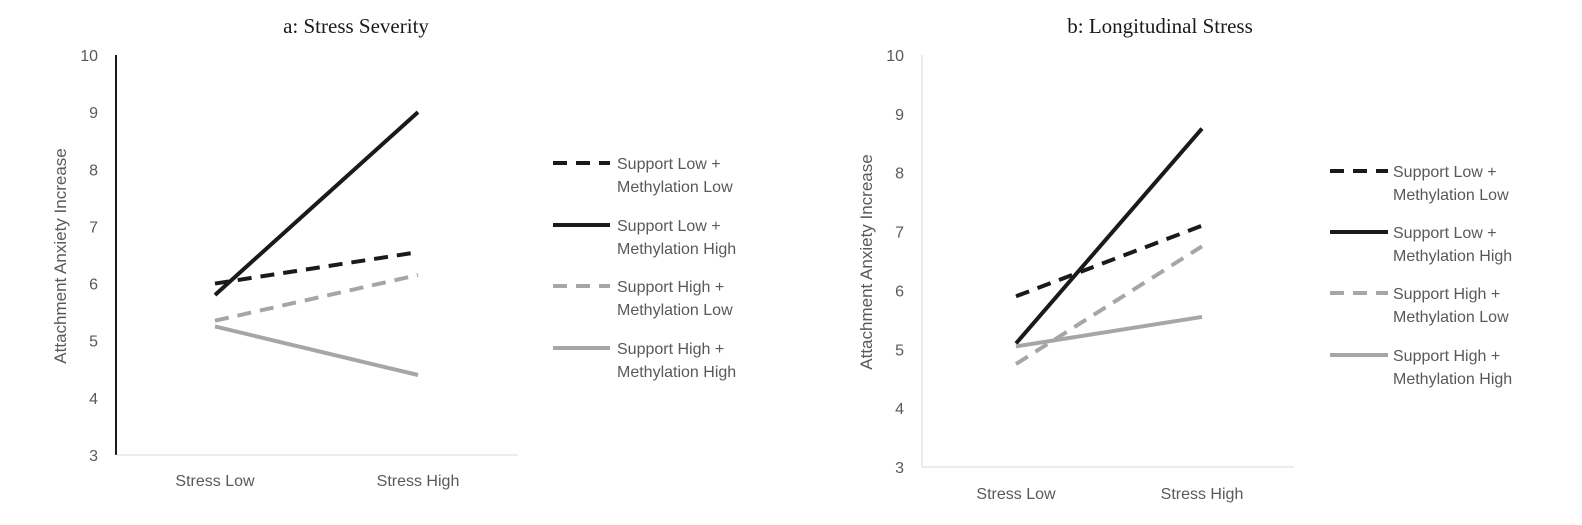  Describe the element at coordinates (356, 26) in the screenshot. I see `chart-title: a: Stress Severity` at that location.